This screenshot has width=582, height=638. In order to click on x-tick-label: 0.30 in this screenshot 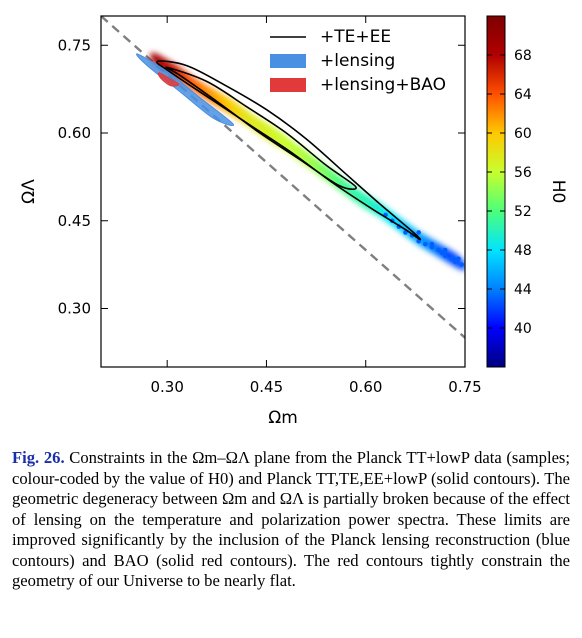, I will do `click(166, 387)`.